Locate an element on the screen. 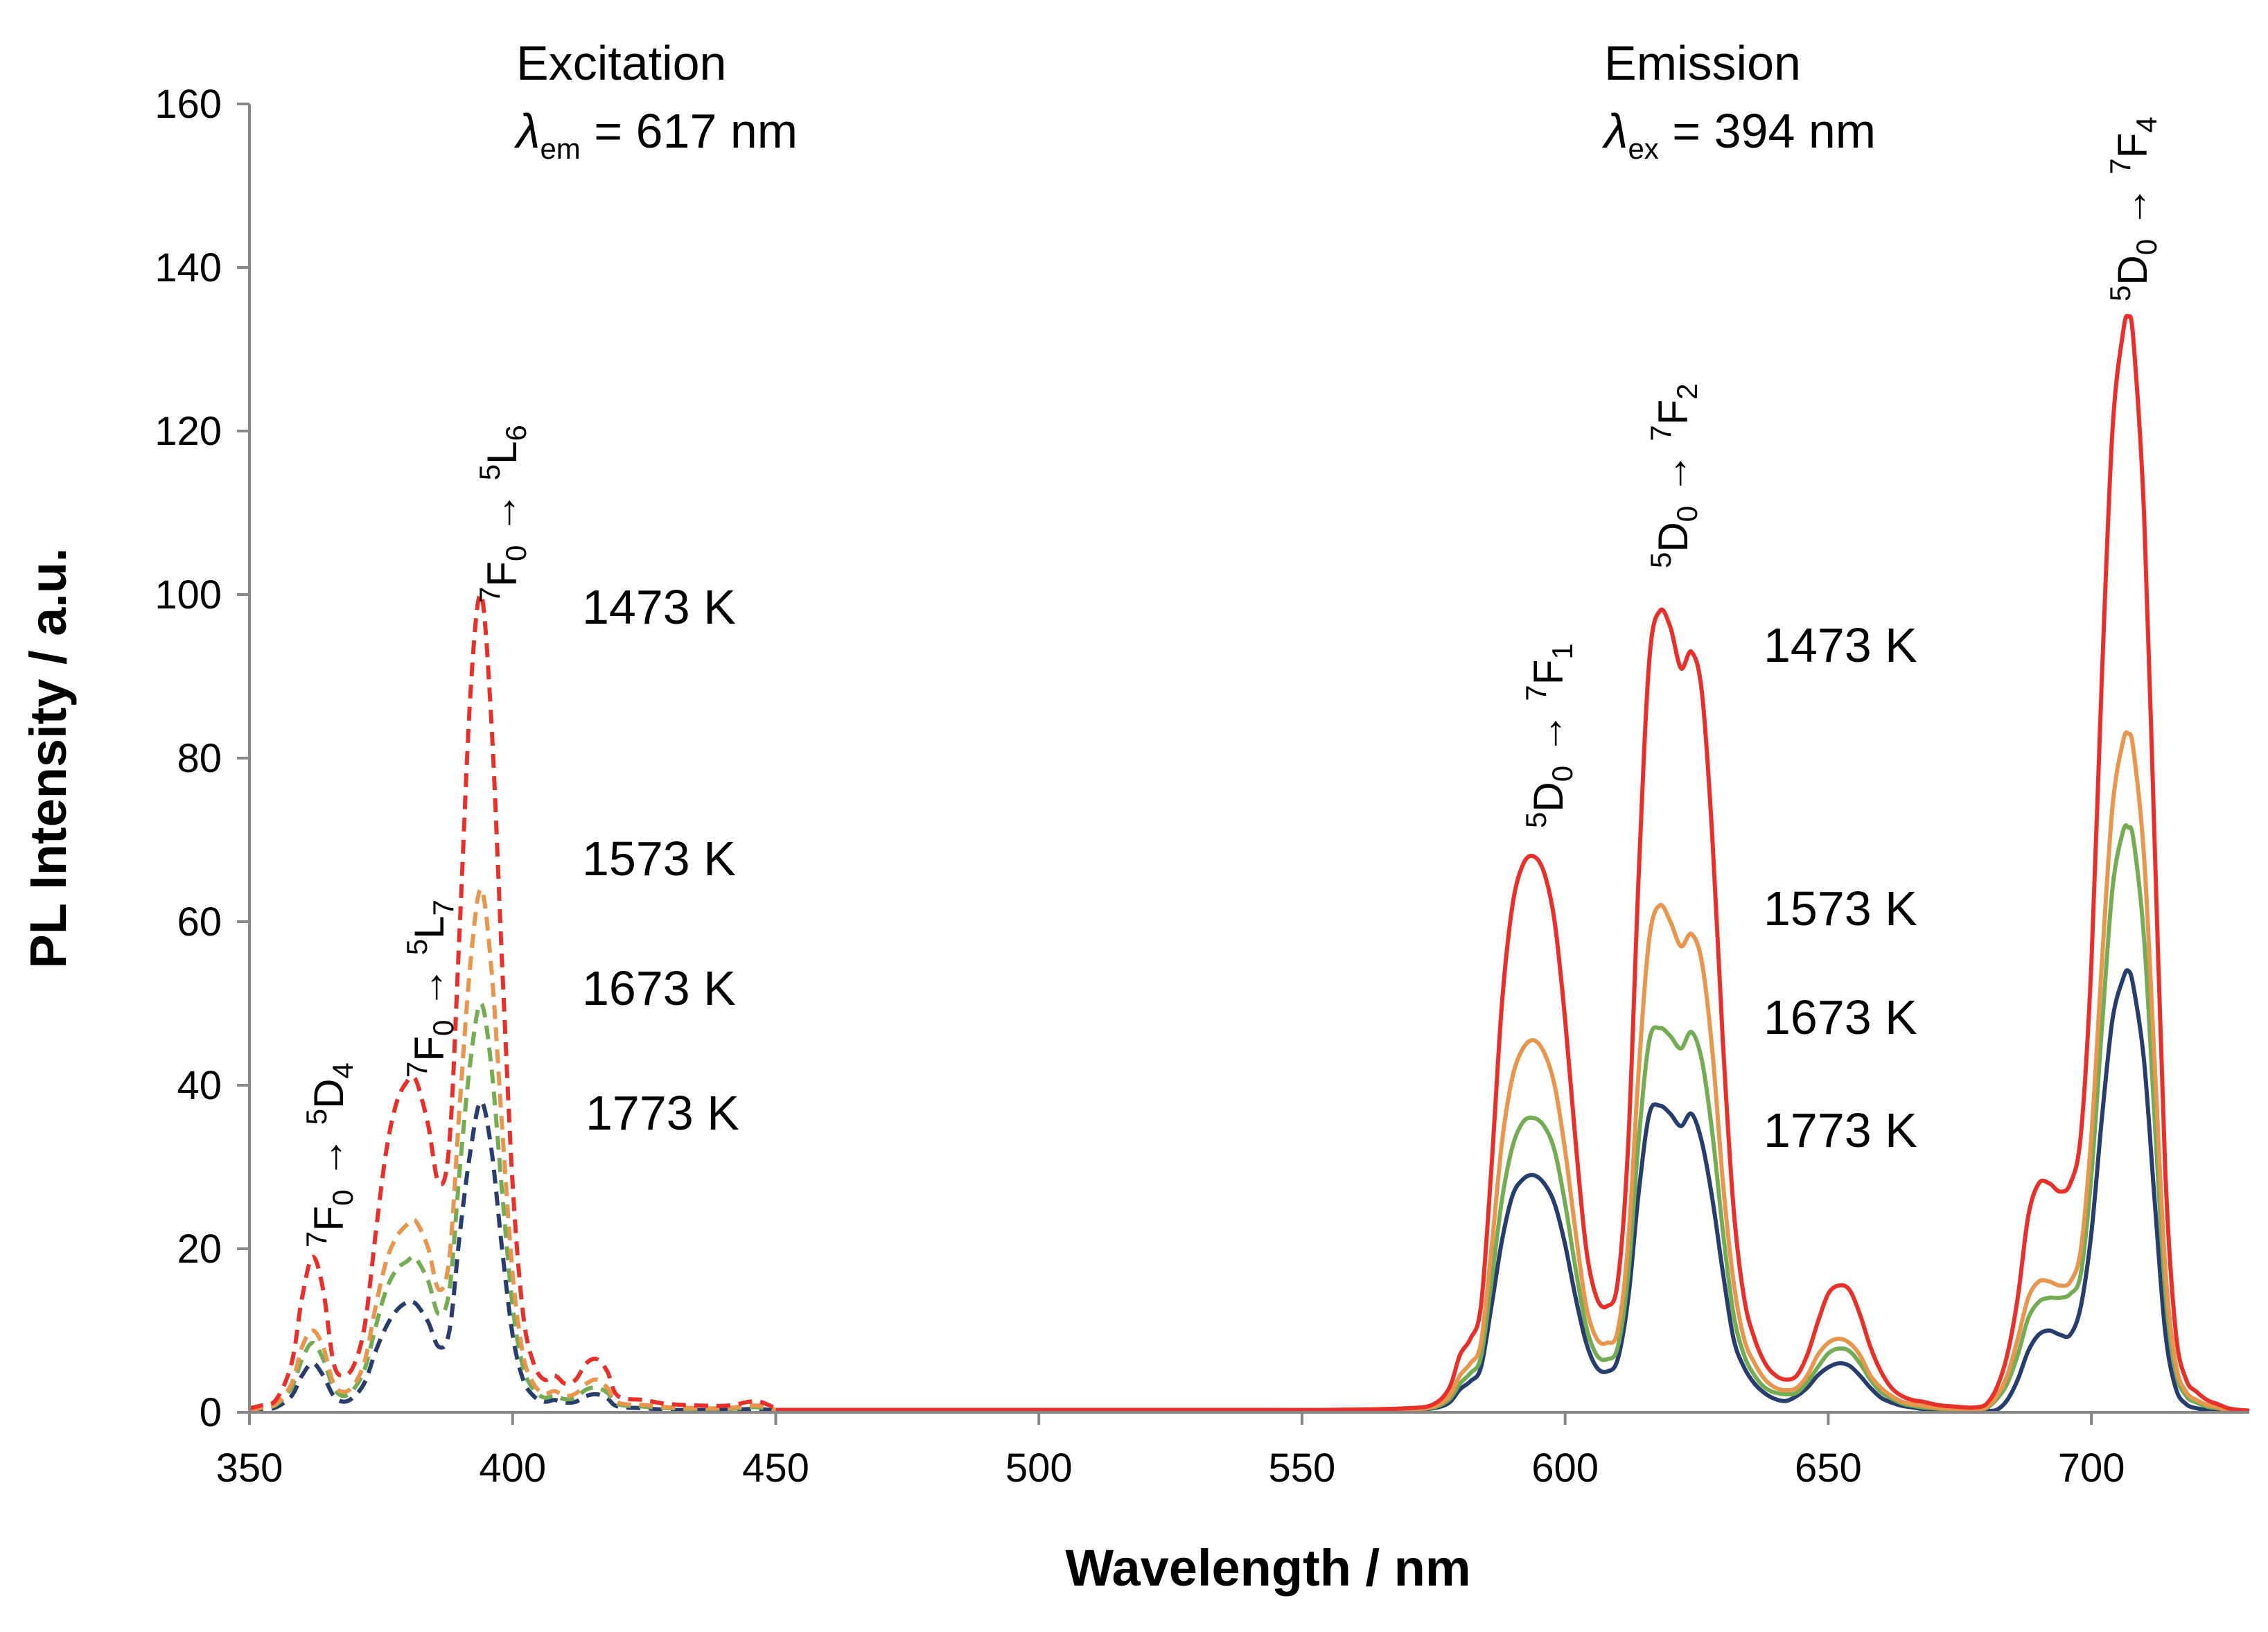  emission-temperature-labels: 1473 K 1573 K 1673 K 1773 K is located at coordinates (1840, 887).